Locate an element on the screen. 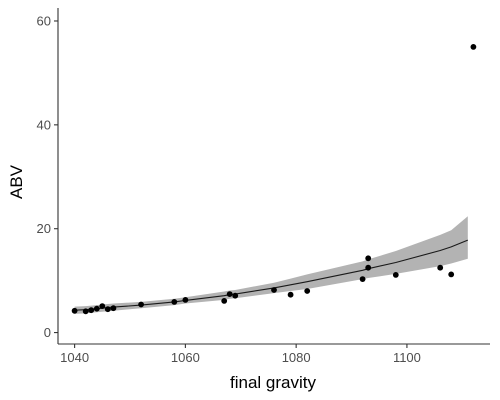  y-tick-label: 20 is located at coordinates (44, 228).